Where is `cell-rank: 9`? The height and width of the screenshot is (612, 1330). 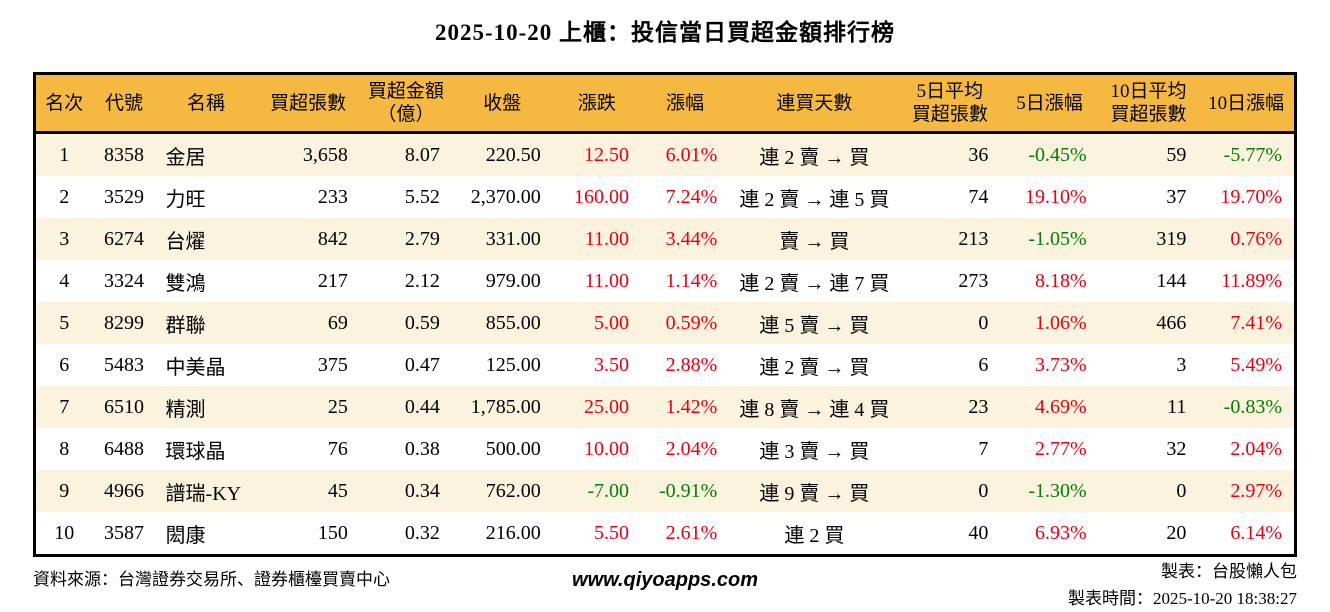 cell-rank: 9 is located at coordinates (64, 490).